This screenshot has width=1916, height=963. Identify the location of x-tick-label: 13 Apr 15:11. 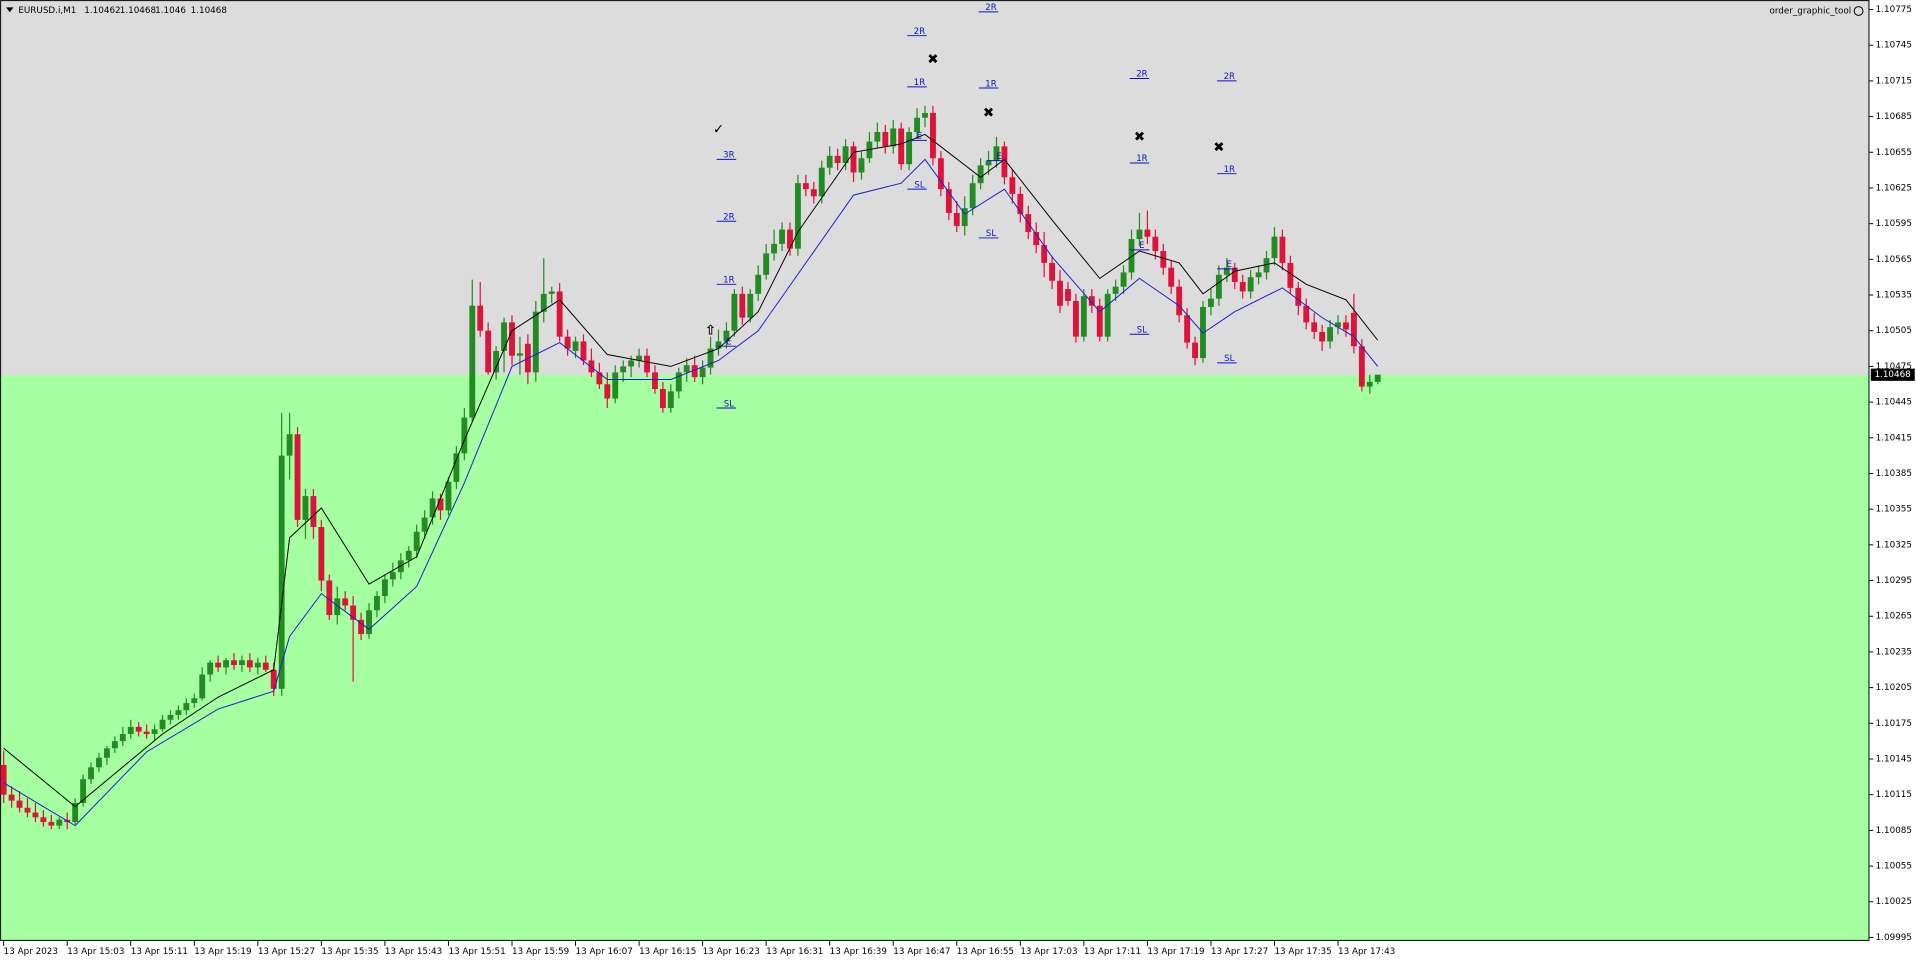
(159, 952).